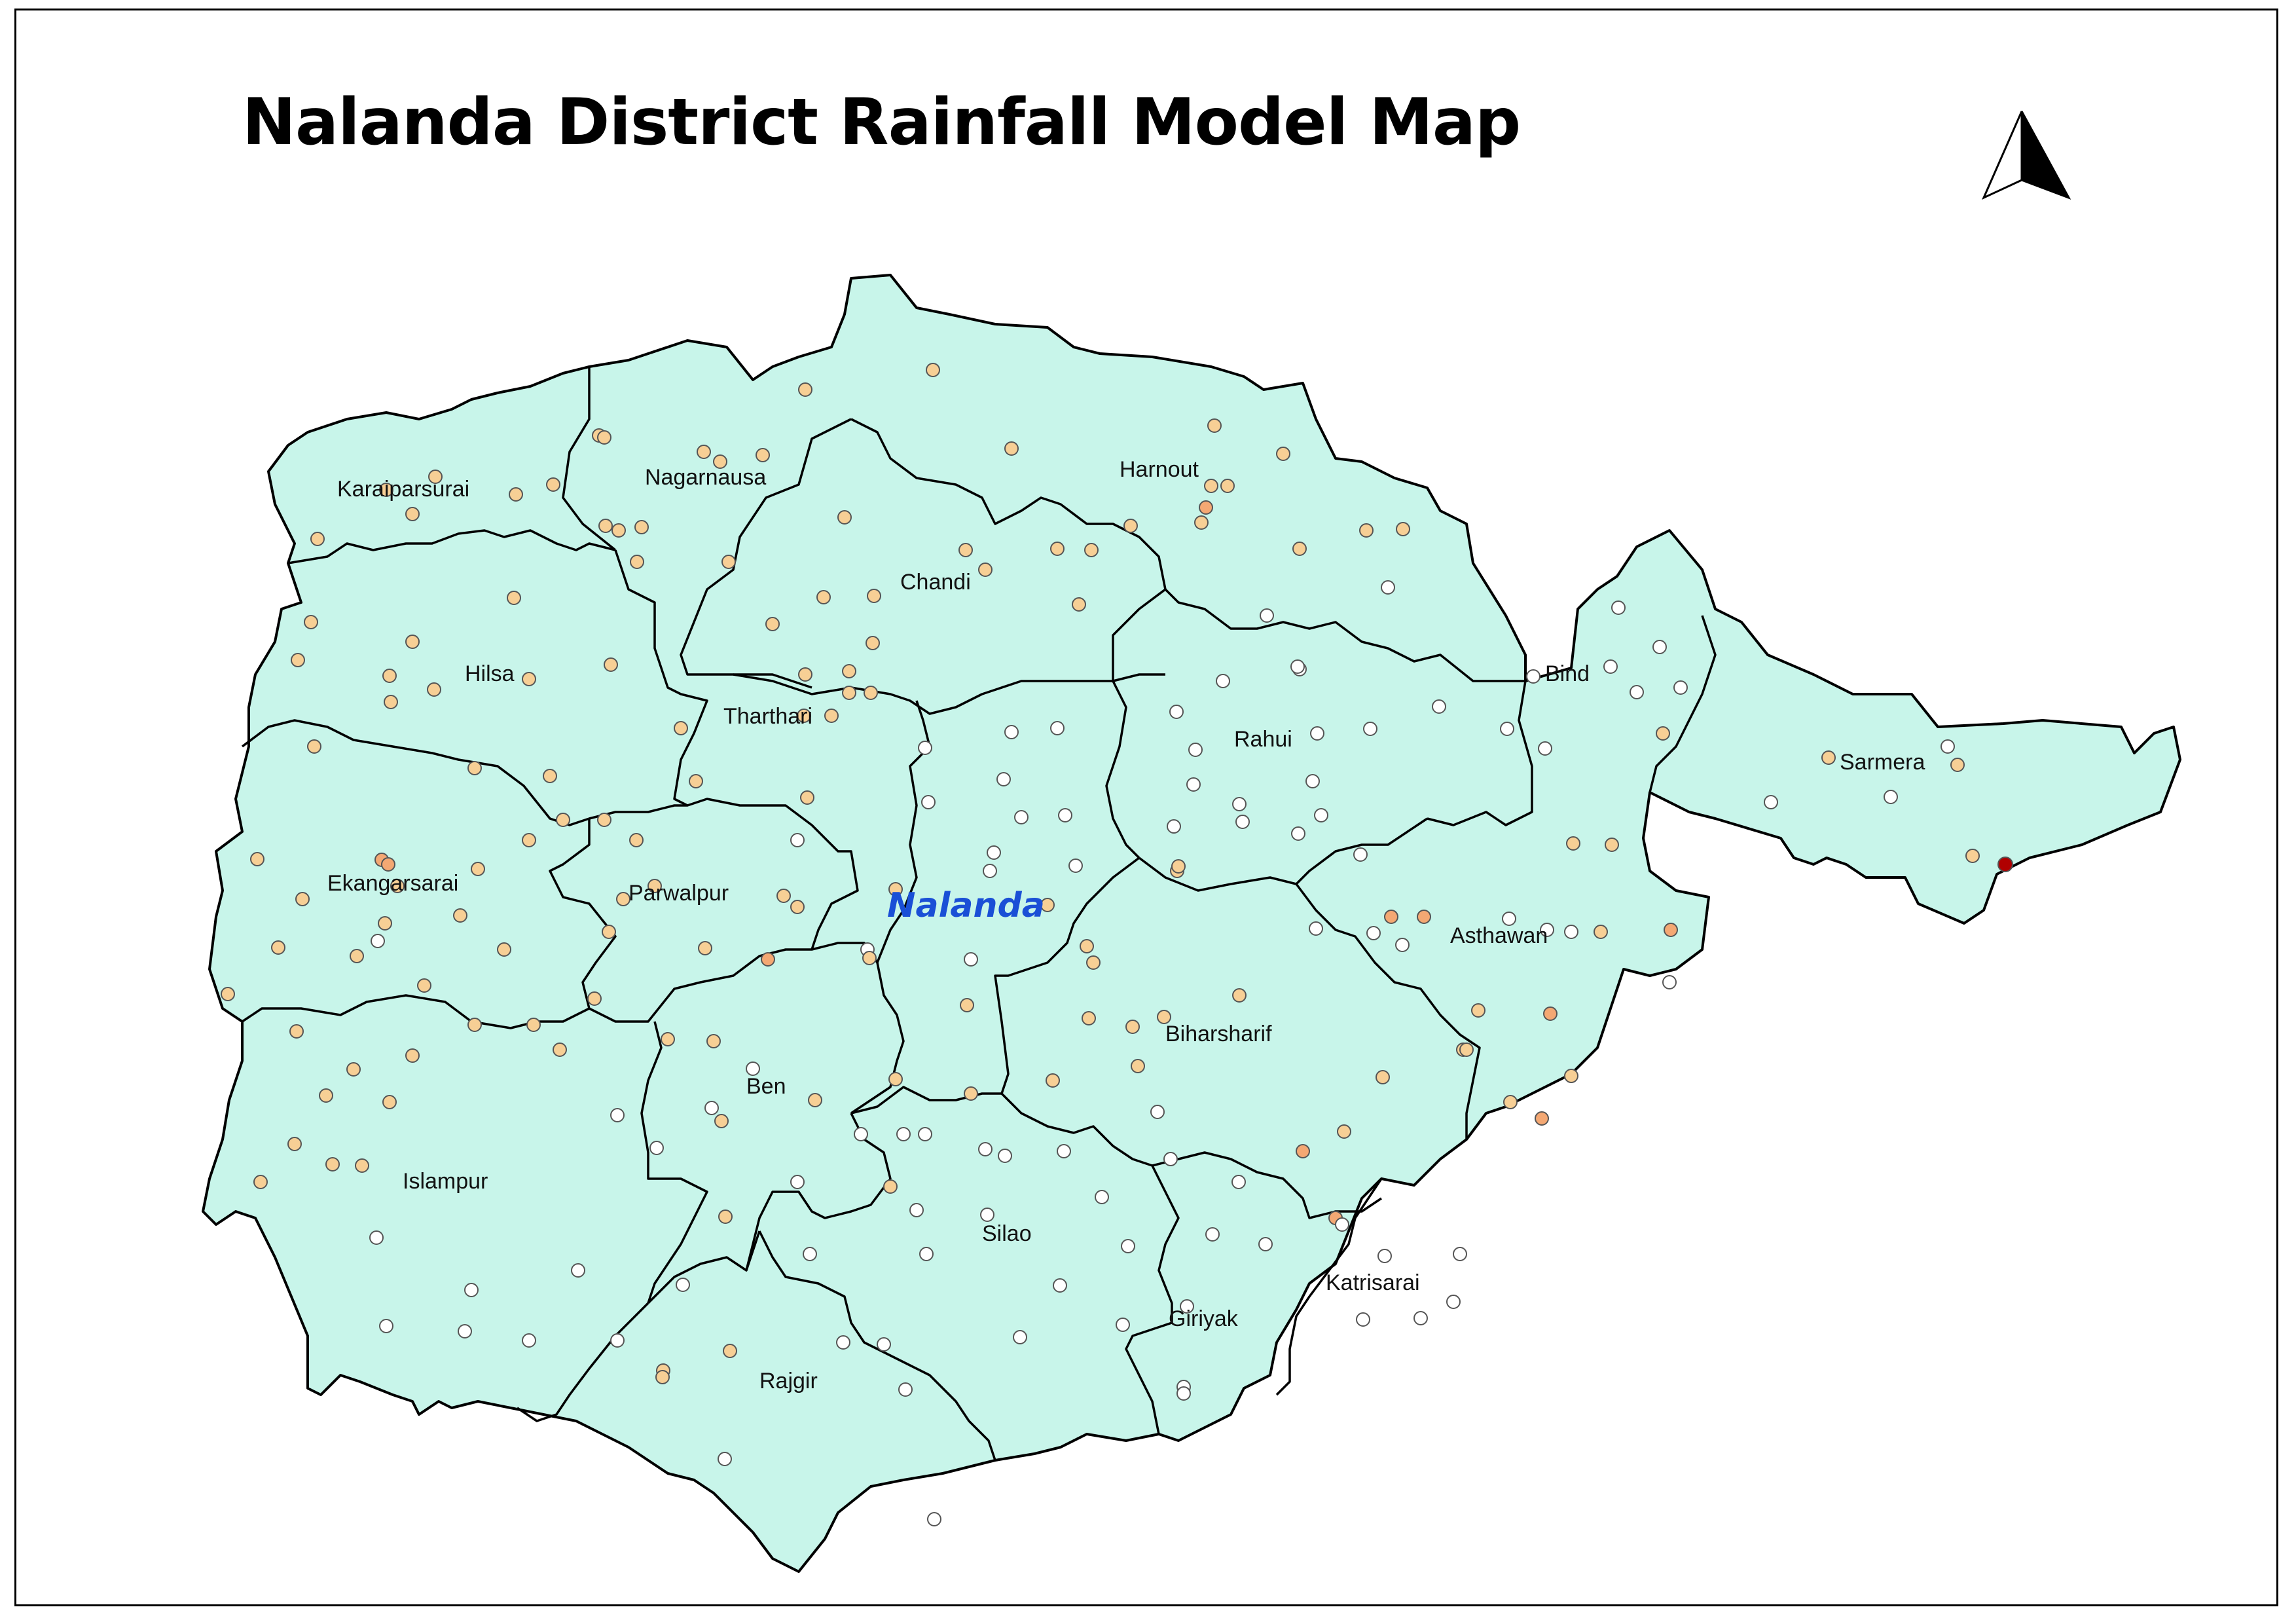 The width and height of the screenshot is (2296, 1624). Describe the element at coordinates (1263, 739) in the screenshot. I see `block-label-rahui: Rahui` at that location.